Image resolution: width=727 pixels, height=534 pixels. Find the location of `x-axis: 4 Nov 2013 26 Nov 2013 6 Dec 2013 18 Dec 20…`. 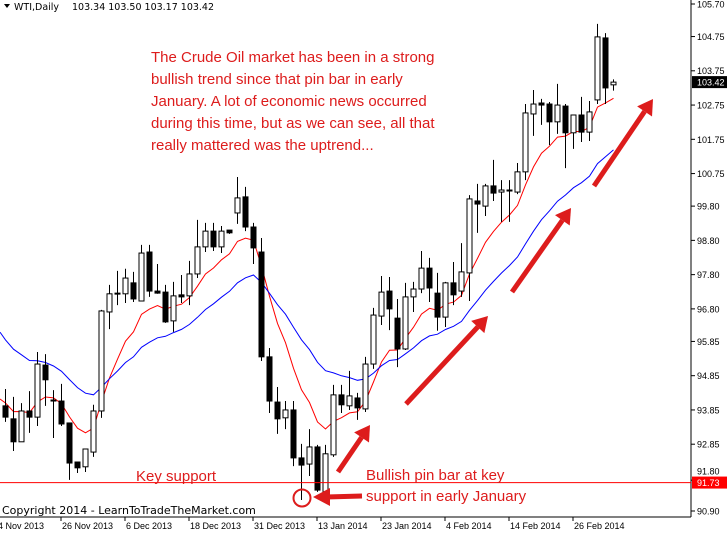

x-axis: 4 Nov 2013 26 Nov 2013 6 Dec 2013 18 Dec 20… is located at coordinates (312, 524).